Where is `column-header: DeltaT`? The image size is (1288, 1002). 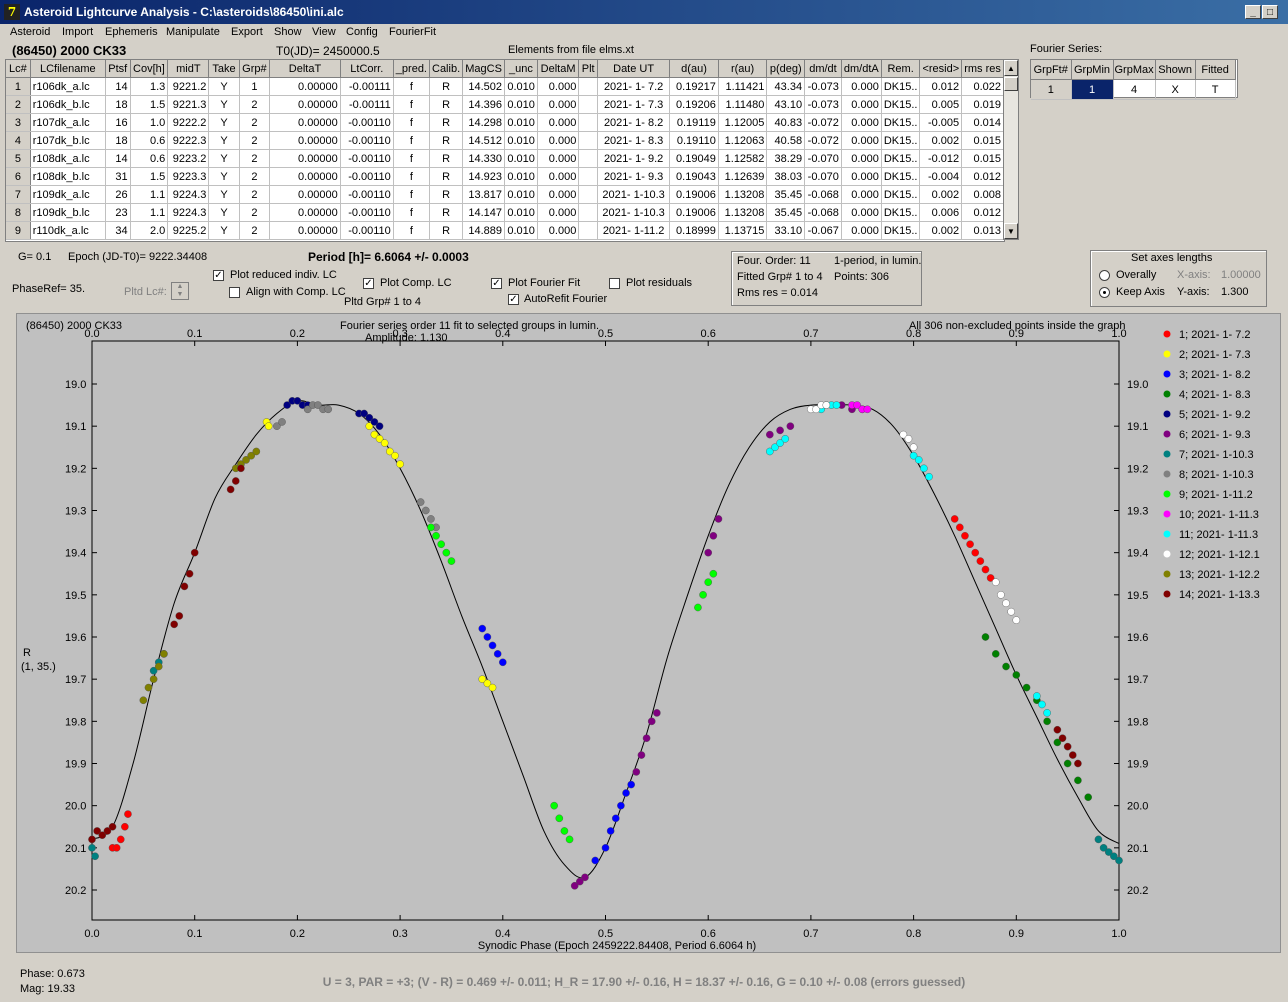 column-header: DeltaT is located at coordinates (305, 69).